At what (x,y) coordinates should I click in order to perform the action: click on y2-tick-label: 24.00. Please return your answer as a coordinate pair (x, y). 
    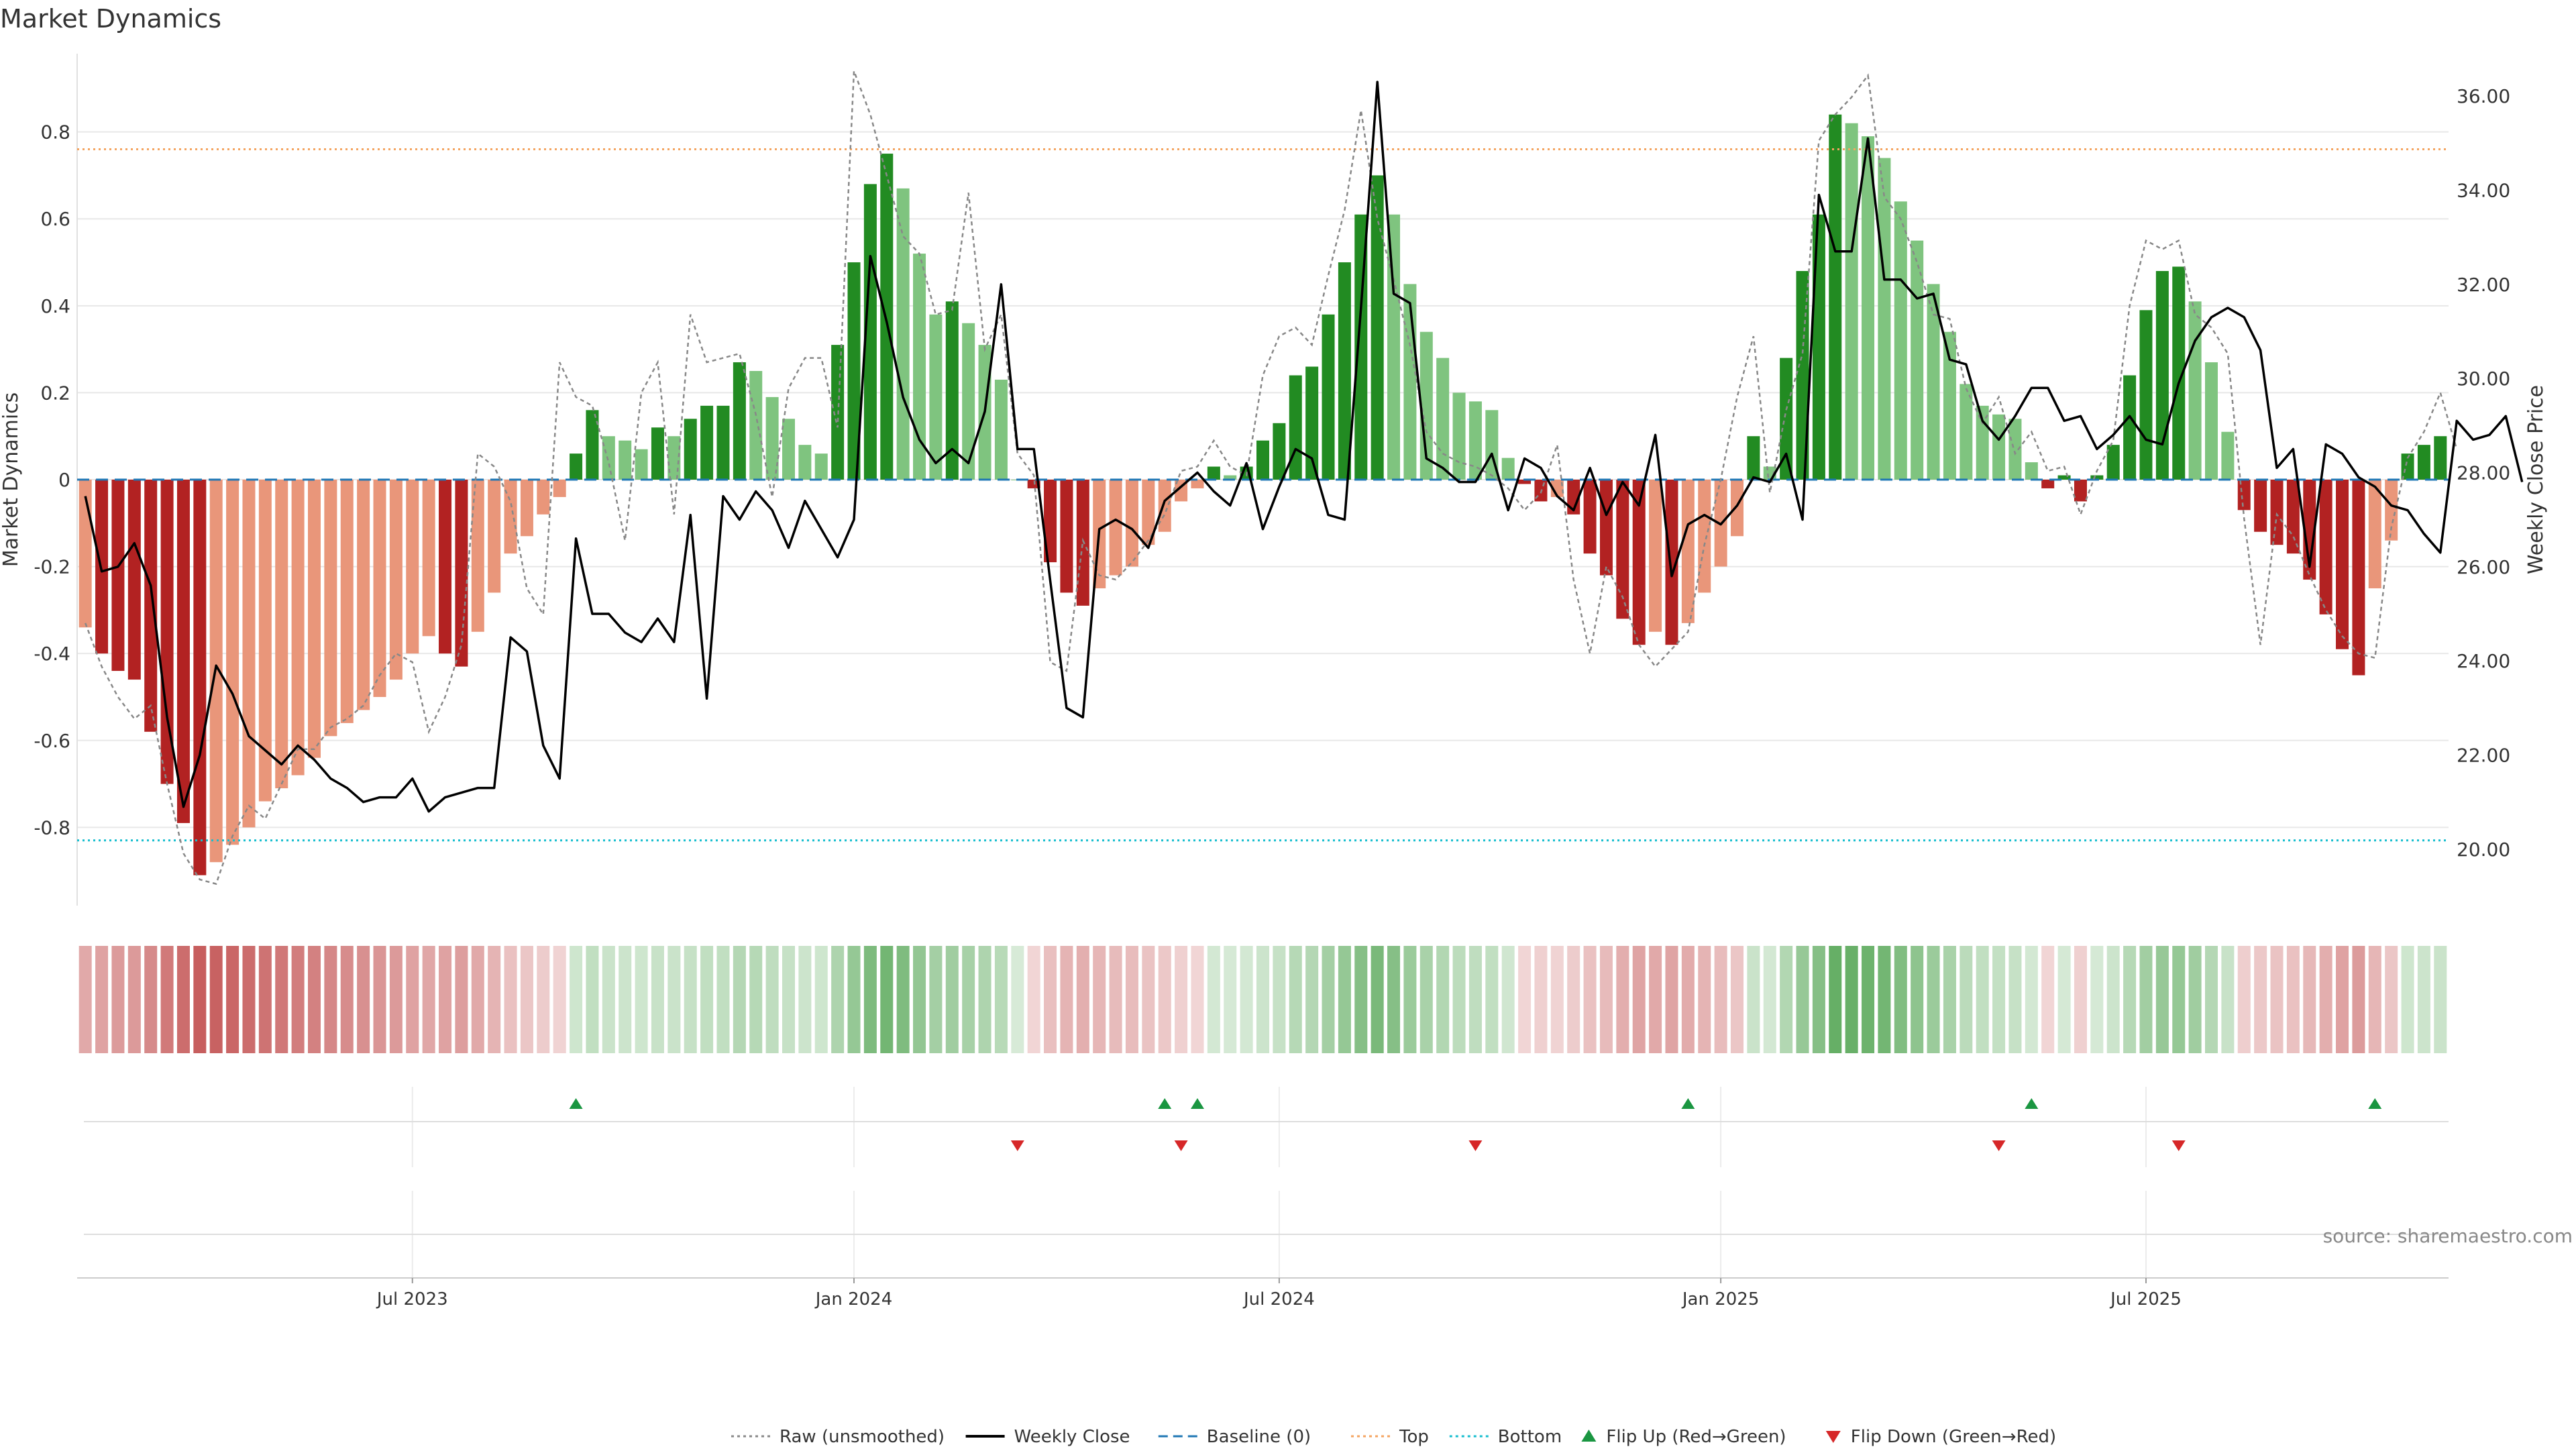
    Looking at the image, I should click on (2483, 661).